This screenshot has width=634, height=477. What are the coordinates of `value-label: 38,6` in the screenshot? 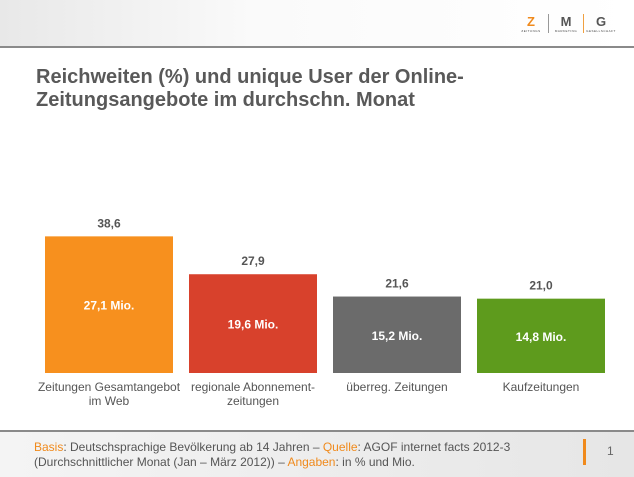 It's located at (109, 223).